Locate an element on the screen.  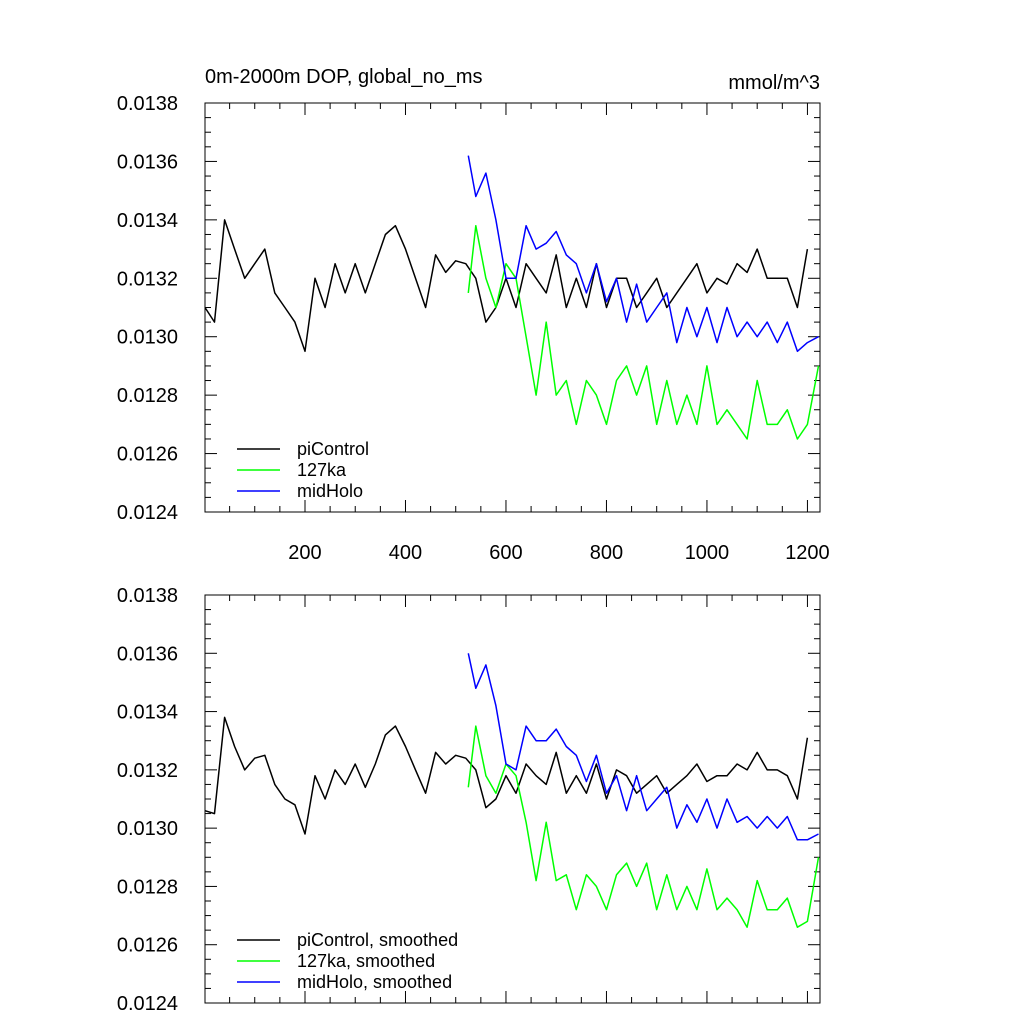
legend-label: midHolo is located at coordinates (330, 491).